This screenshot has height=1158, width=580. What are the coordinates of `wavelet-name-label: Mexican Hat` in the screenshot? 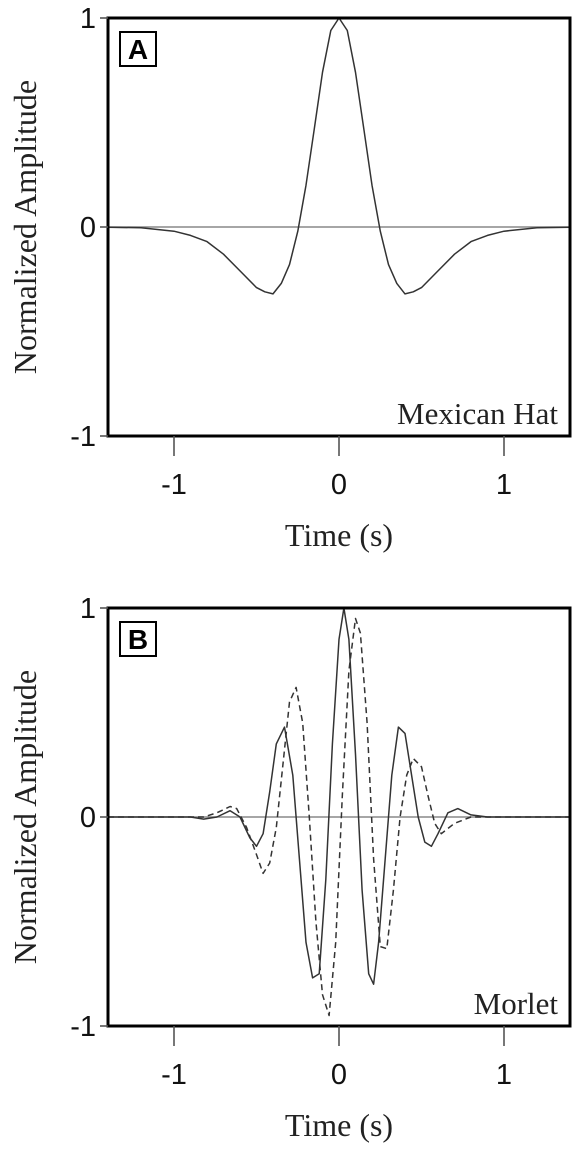 It's located at (477, 413).